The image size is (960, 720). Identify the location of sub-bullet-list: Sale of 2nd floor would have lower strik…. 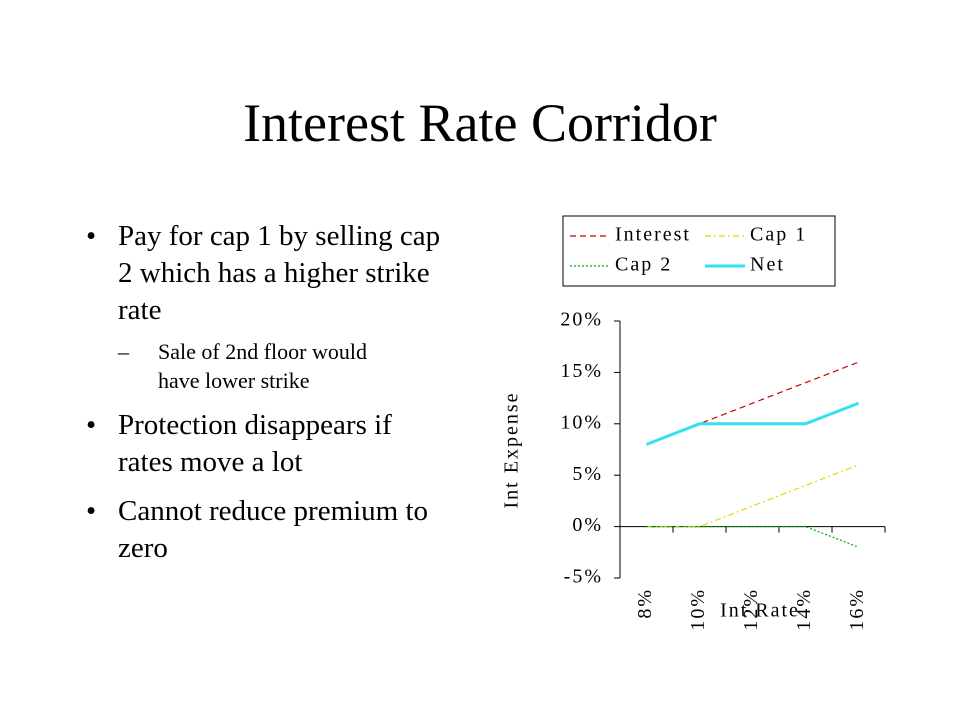
(283, 366).